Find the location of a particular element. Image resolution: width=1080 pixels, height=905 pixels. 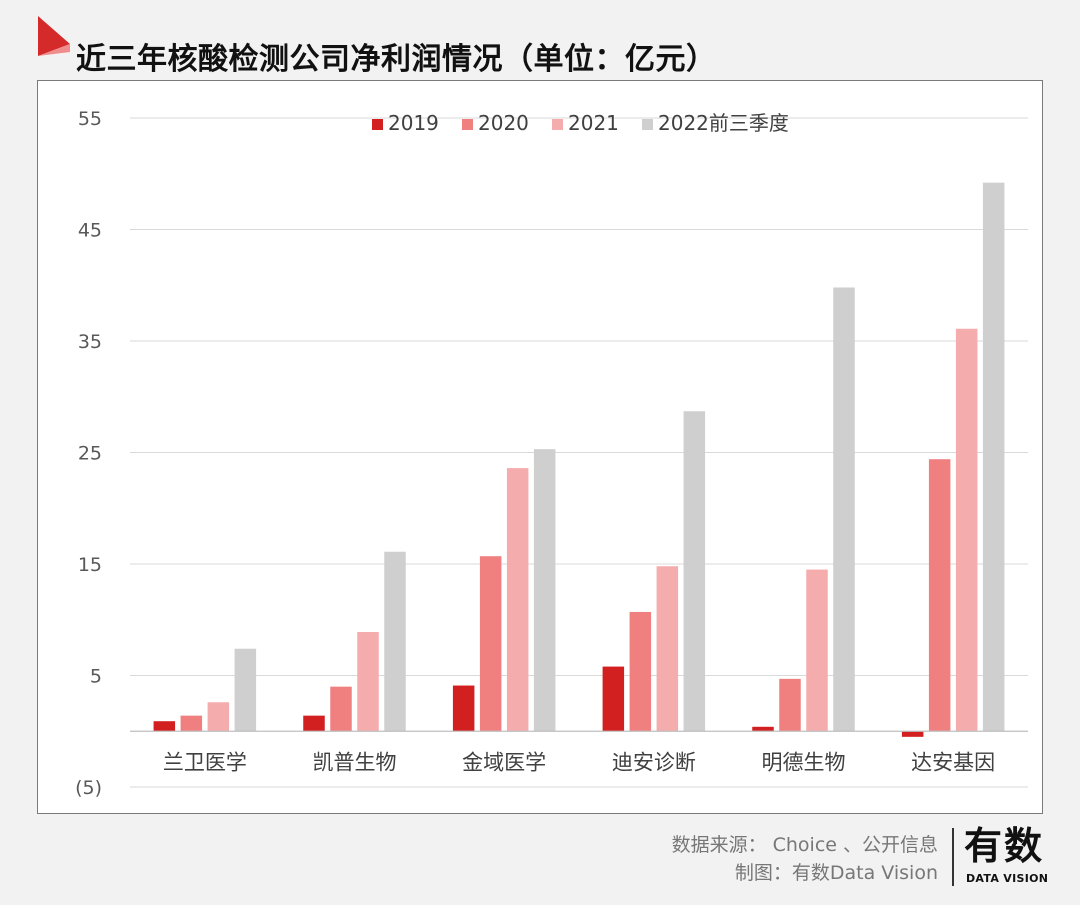

footer-divider is located at coordinates (953, 857).